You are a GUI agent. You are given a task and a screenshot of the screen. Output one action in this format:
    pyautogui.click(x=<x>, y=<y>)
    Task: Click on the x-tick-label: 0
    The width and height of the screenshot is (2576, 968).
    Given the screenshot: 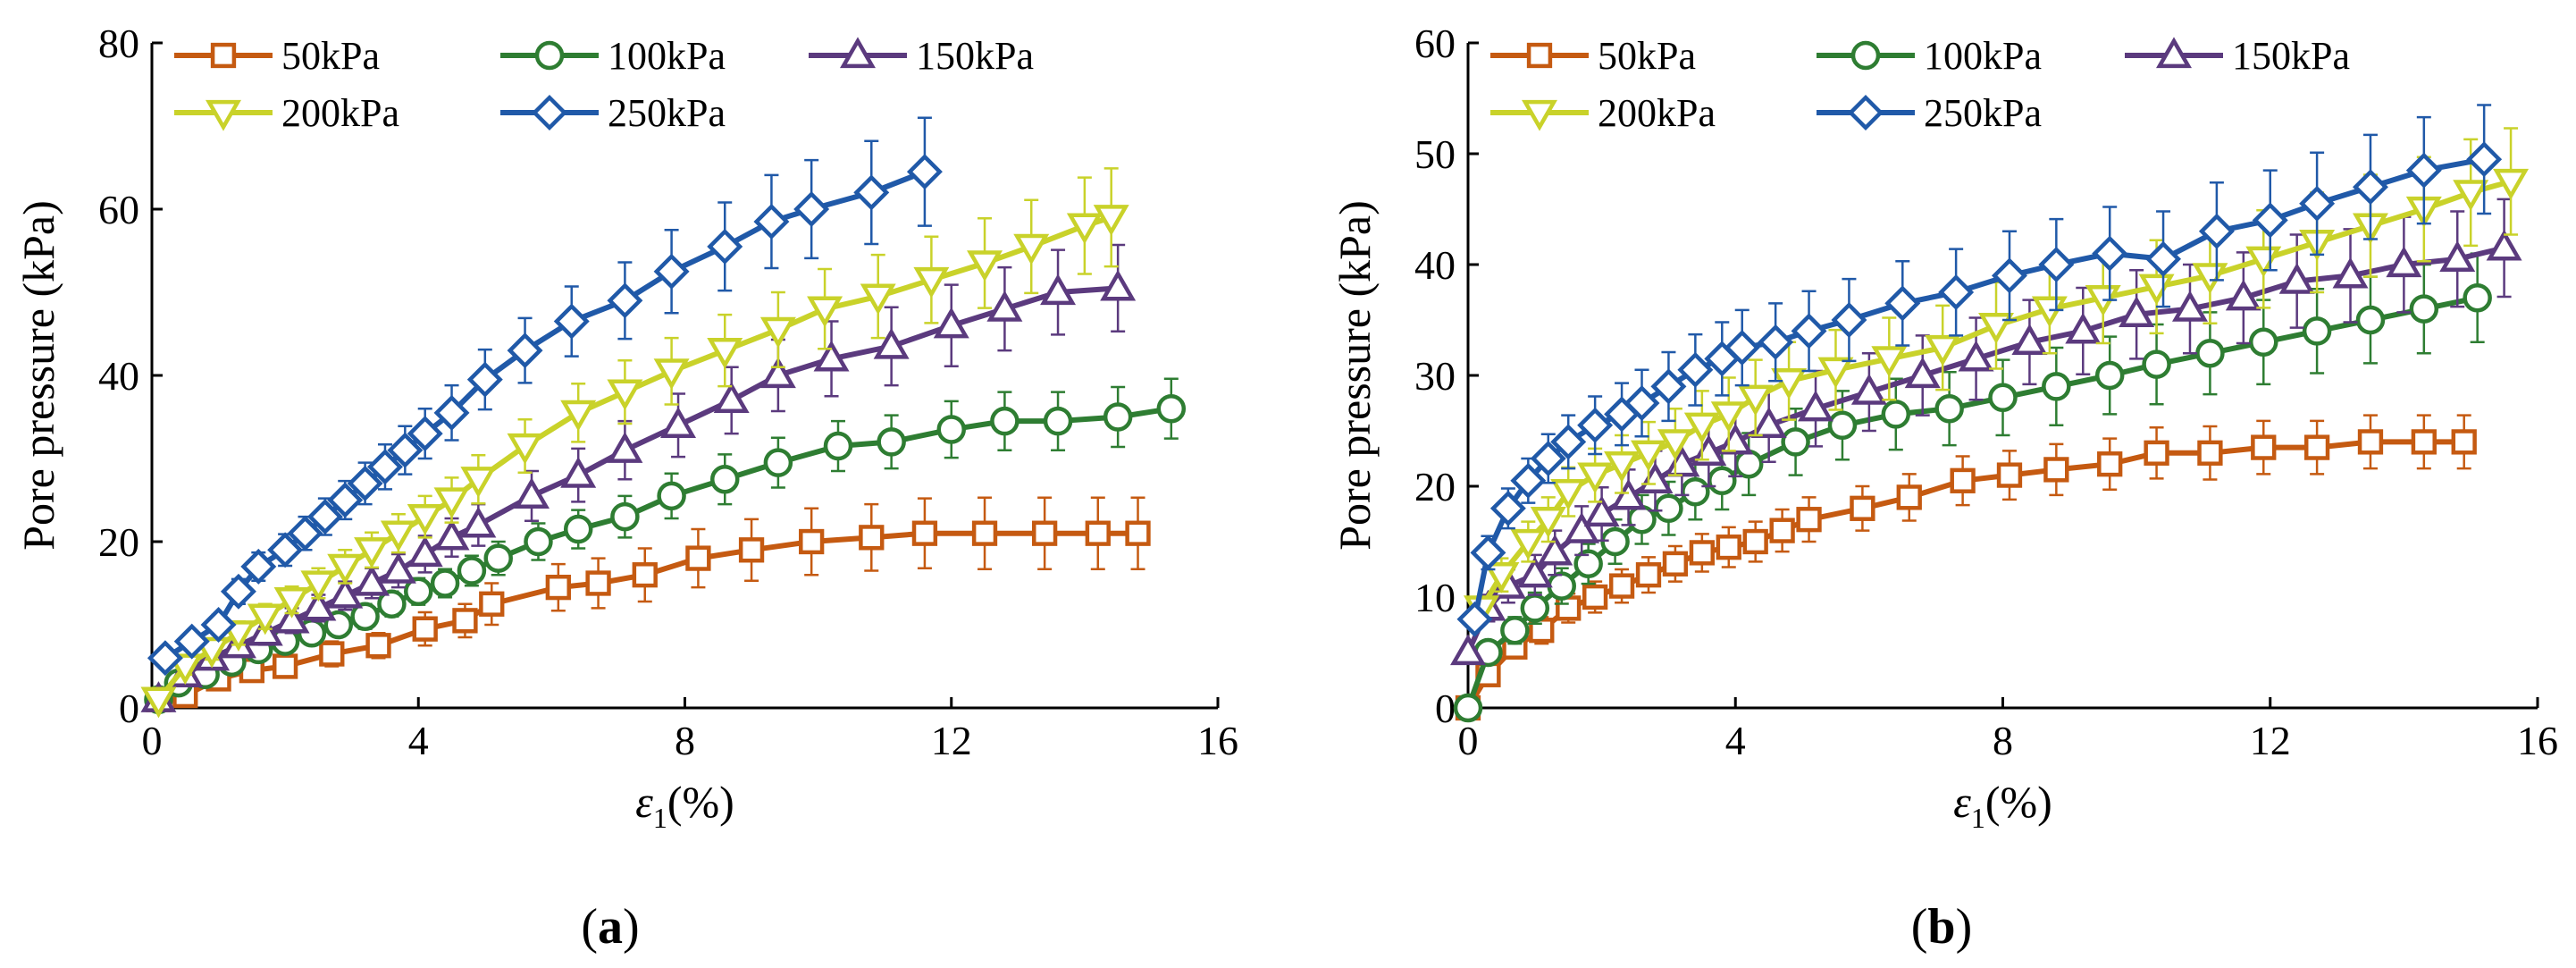 What is the action you would take?
    pyautogui.click(x=152, y=740)
    